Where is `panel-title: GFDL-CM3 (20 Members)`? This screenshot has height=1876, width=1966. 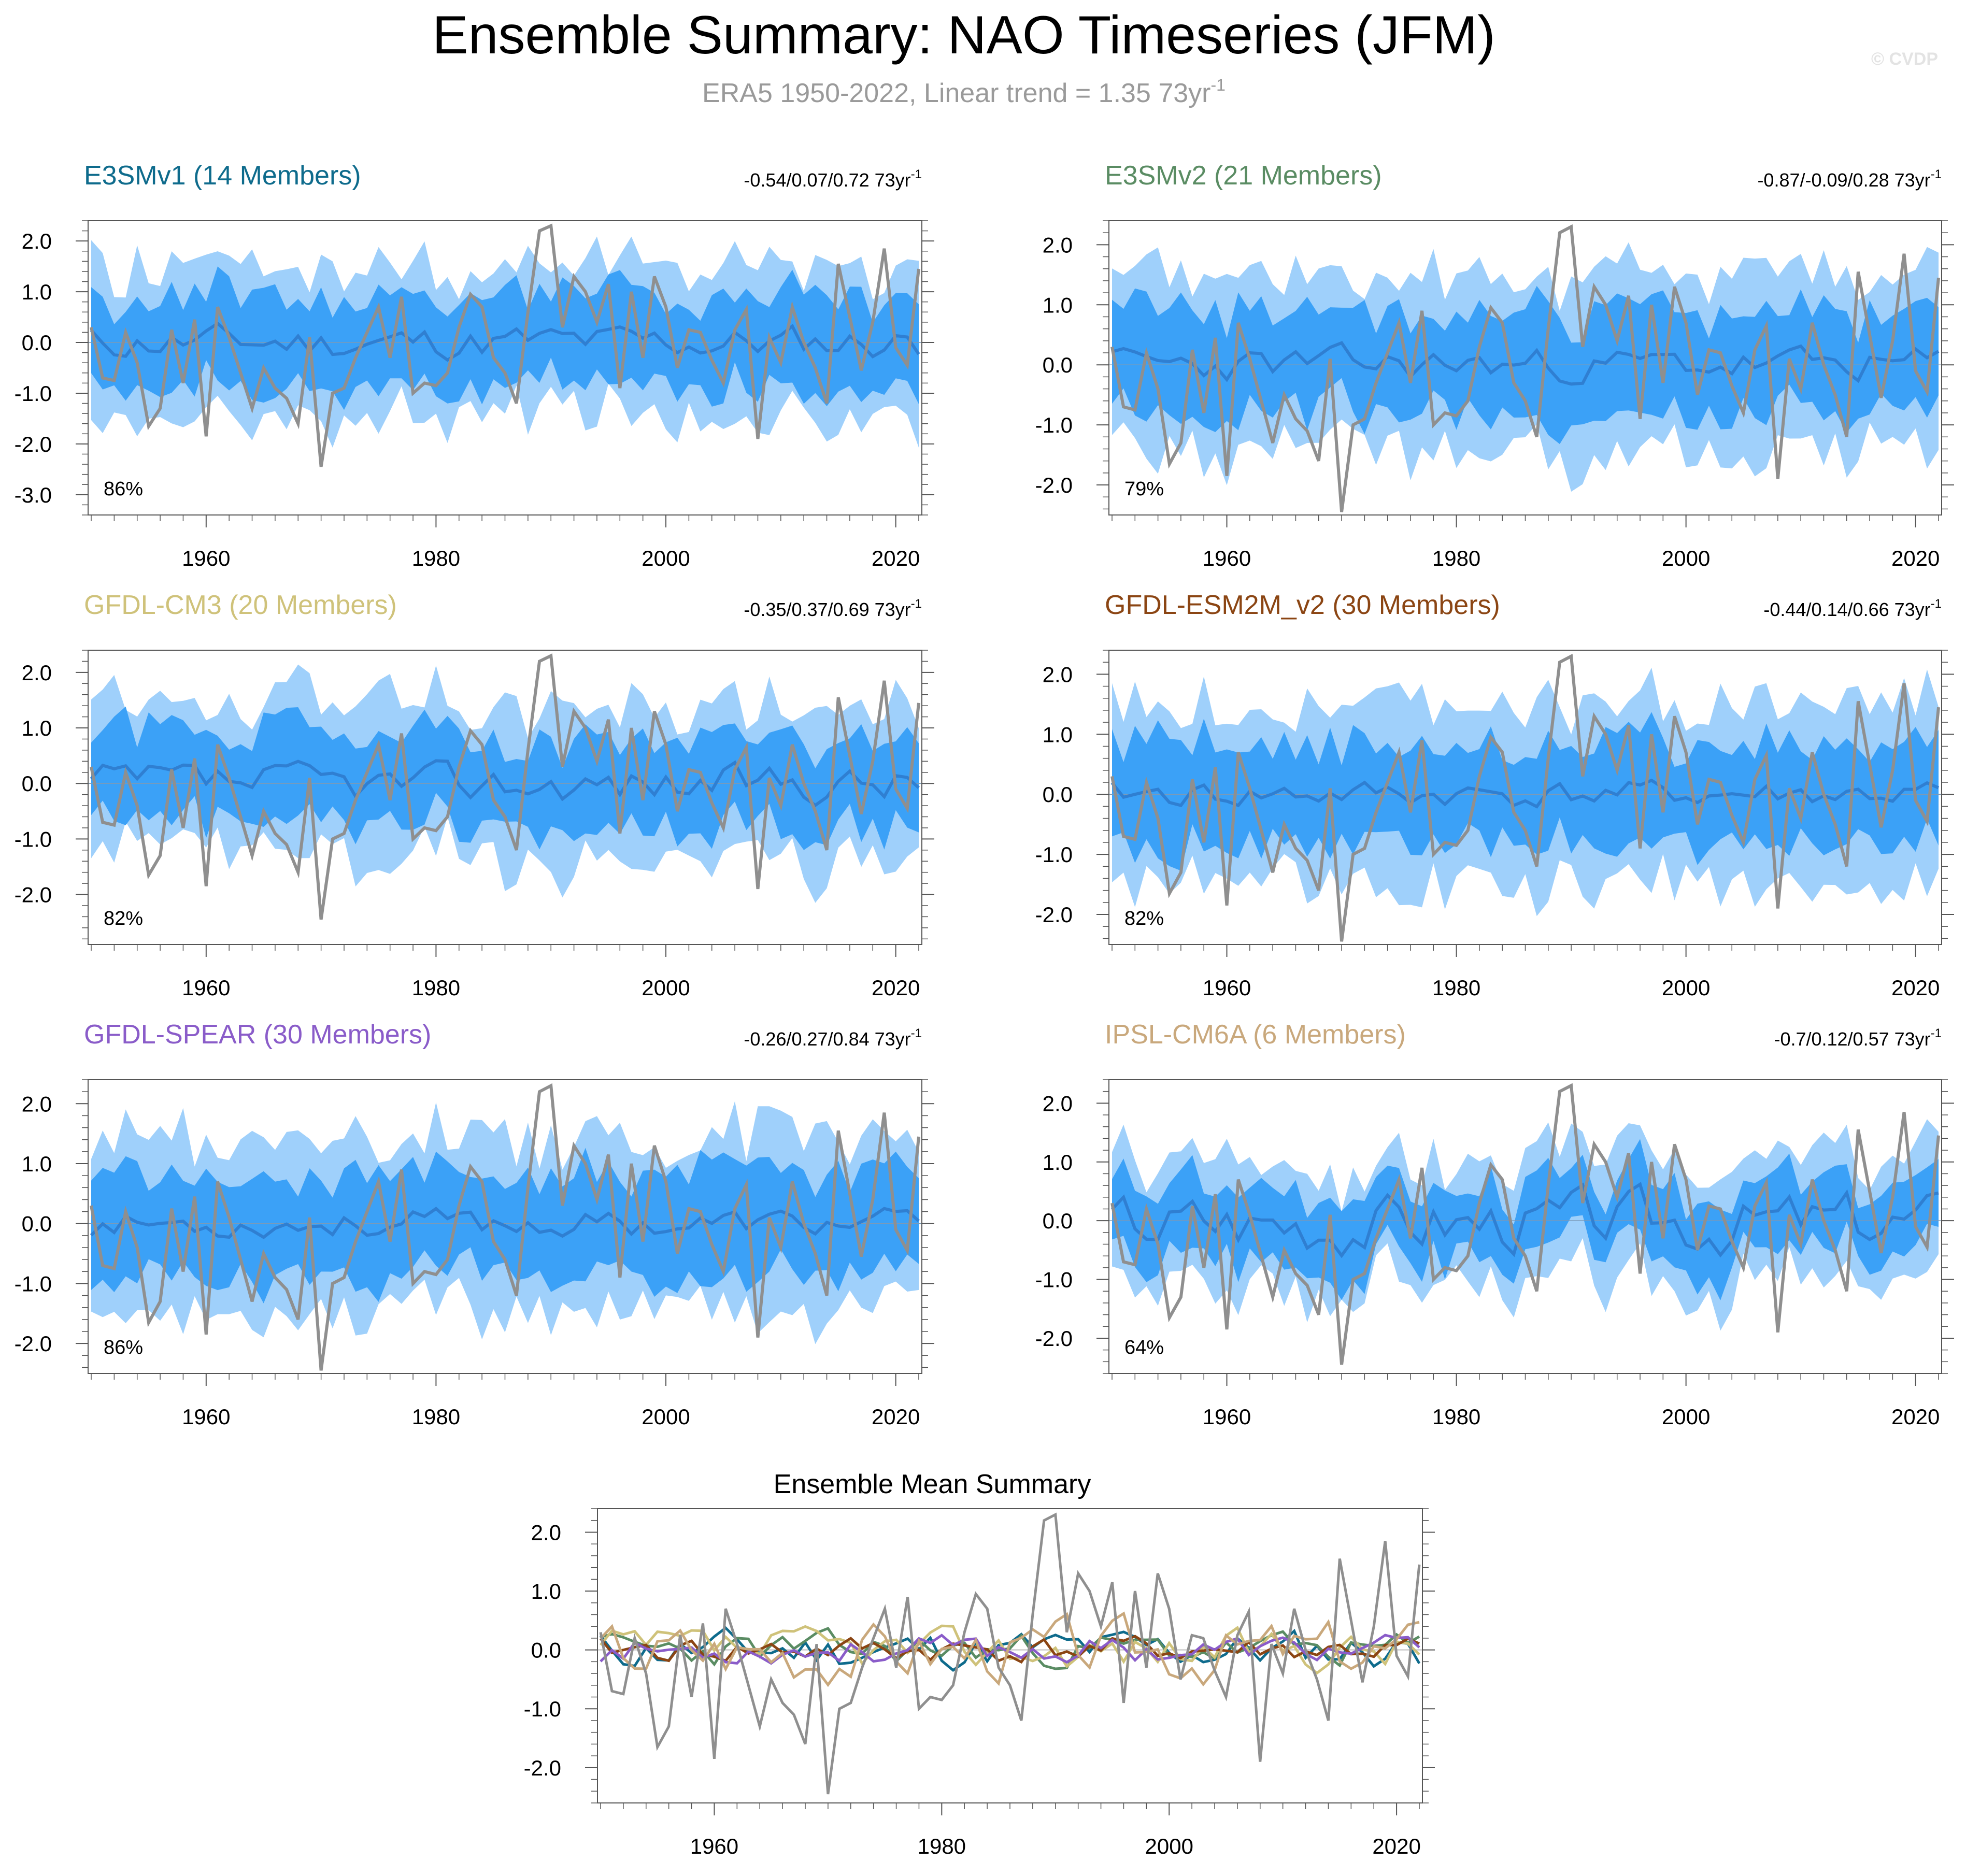
panel-title: GFDL-CM3 (20 Members) is located at coordinates (241, 605).